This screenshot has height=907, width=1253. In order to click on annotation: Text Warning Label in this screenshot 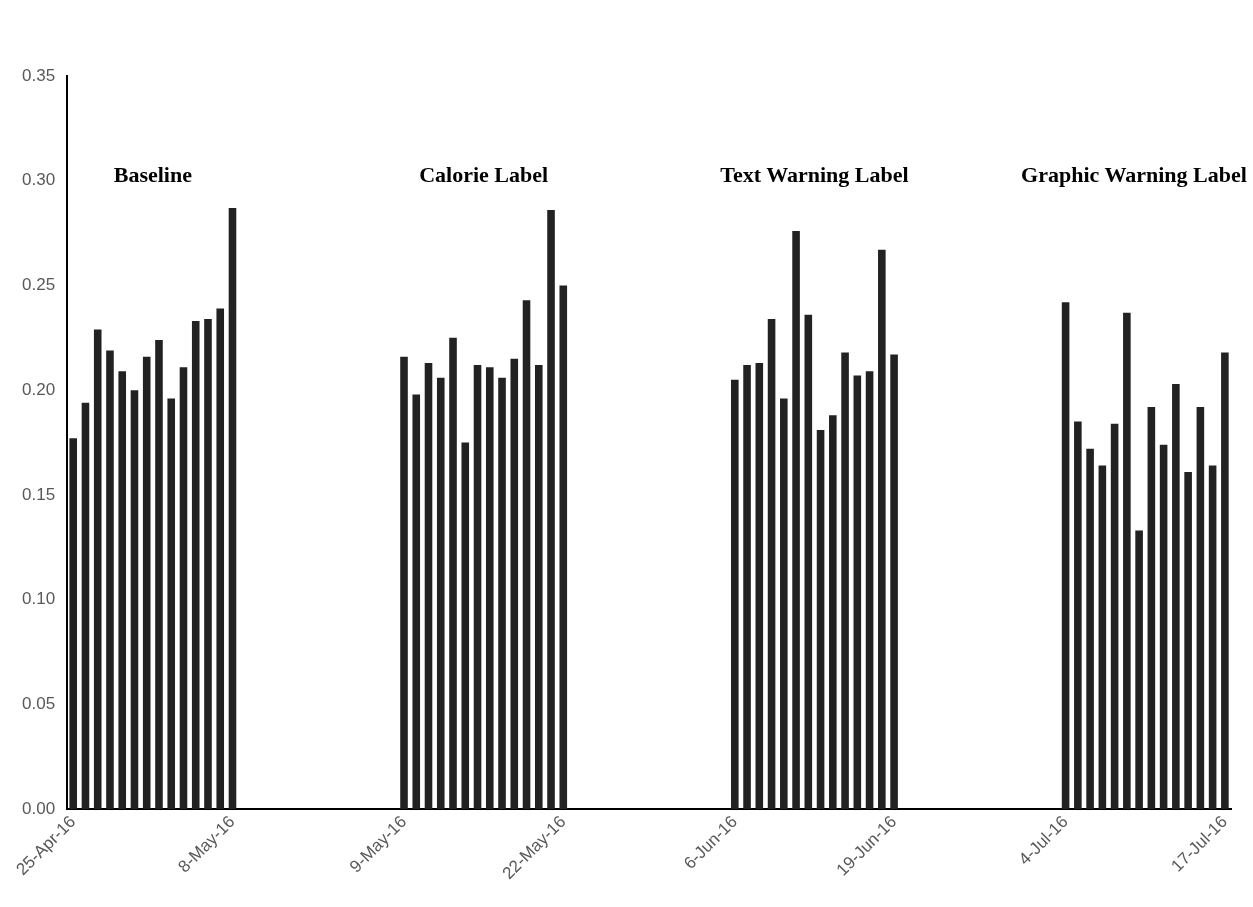, I will do `click(814, 174)`.